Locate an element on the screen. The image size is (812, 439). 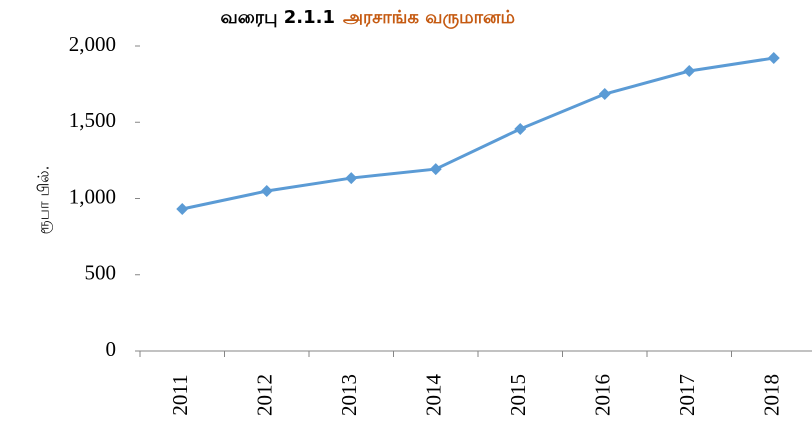
chart-title: அரசாங்க வருமானம் is located at coordinates (429, 18).